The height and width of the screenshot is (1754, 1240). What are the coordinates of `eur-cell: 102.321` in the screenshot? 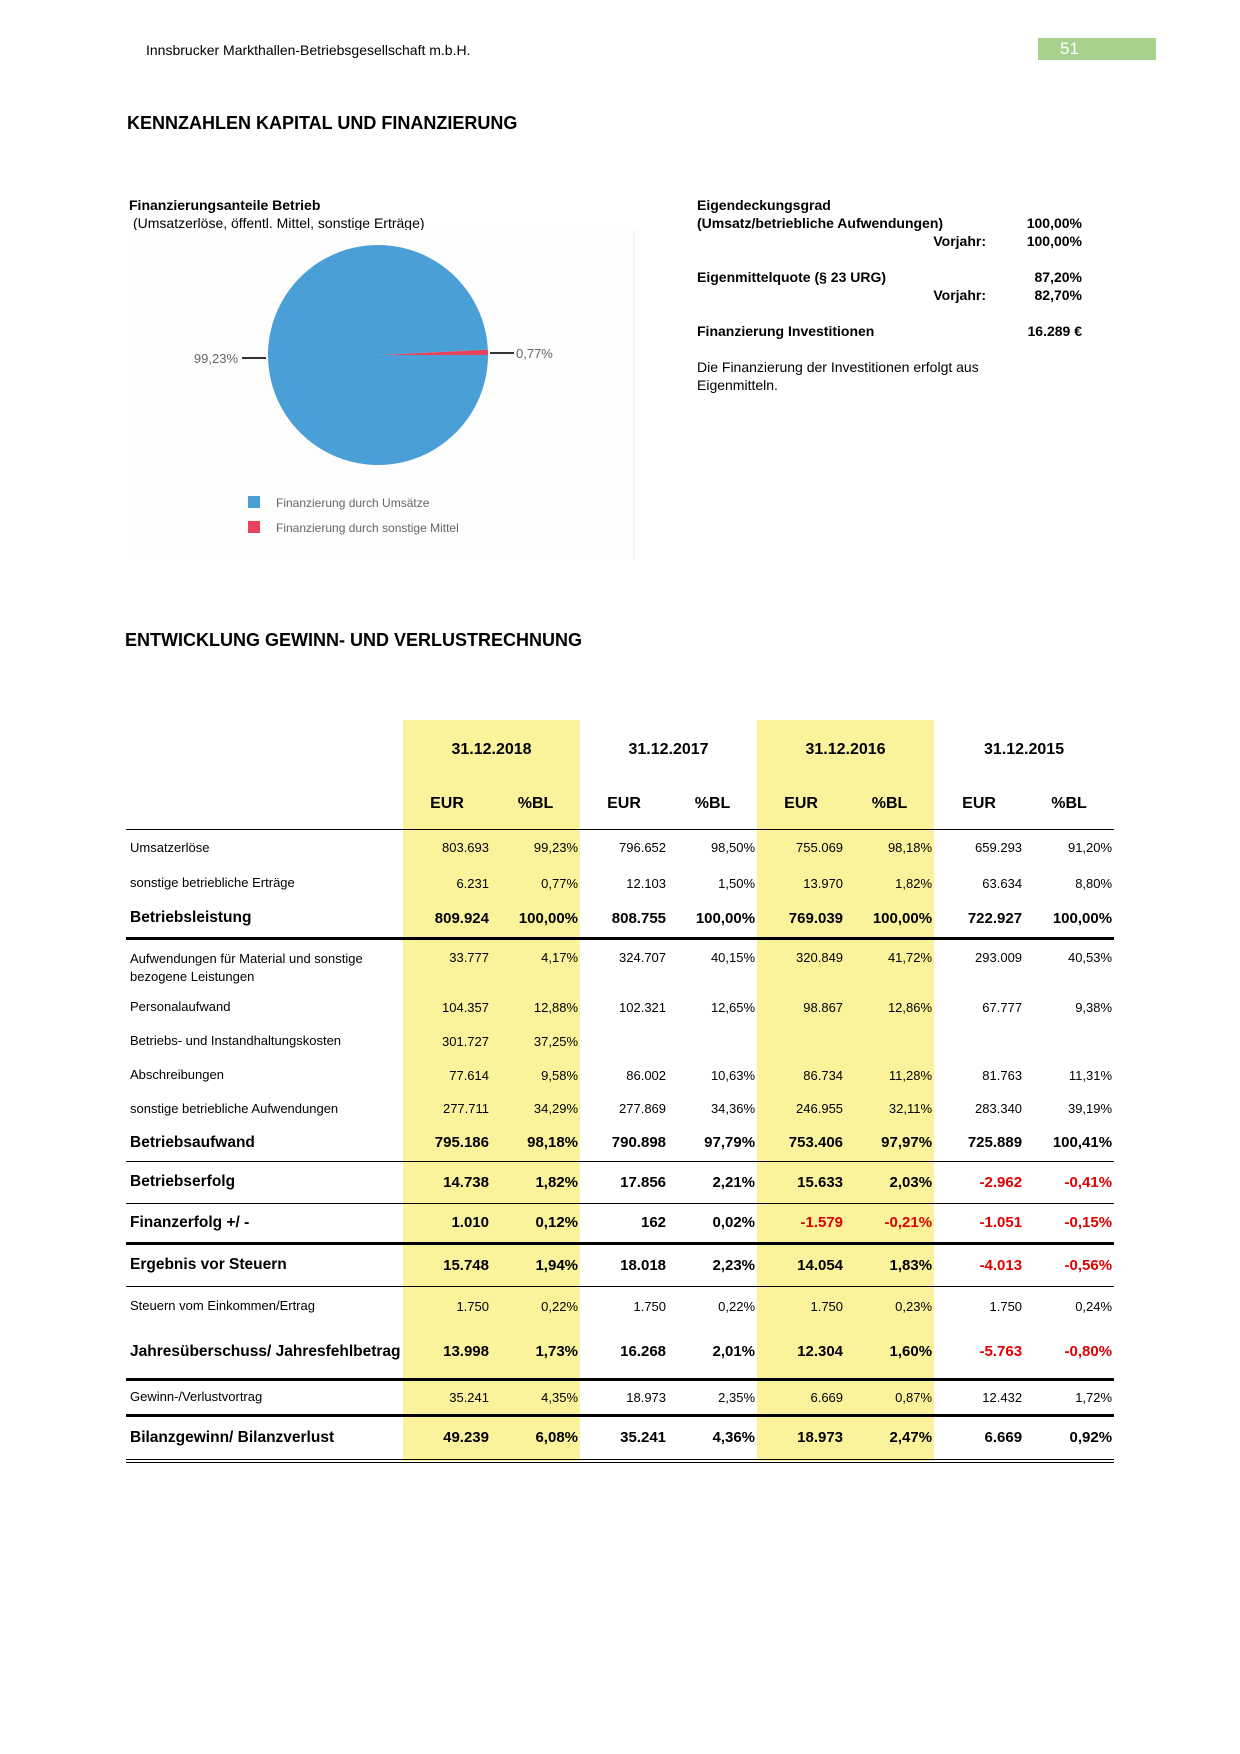 It's located at (643, 1007).